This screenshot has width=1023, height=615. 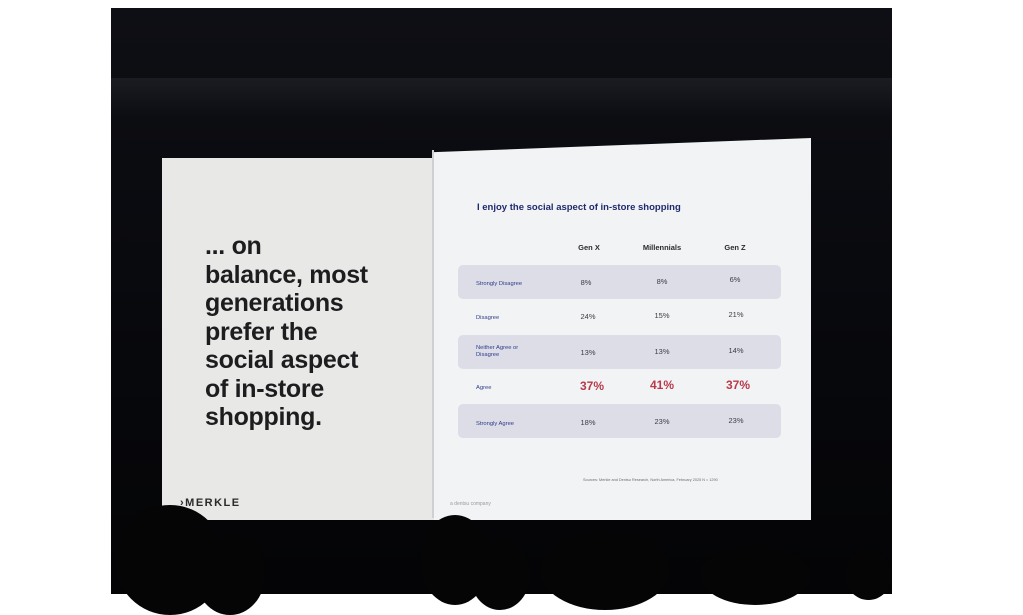 I want to click on ceiling-band, so click(x=501, y=98).